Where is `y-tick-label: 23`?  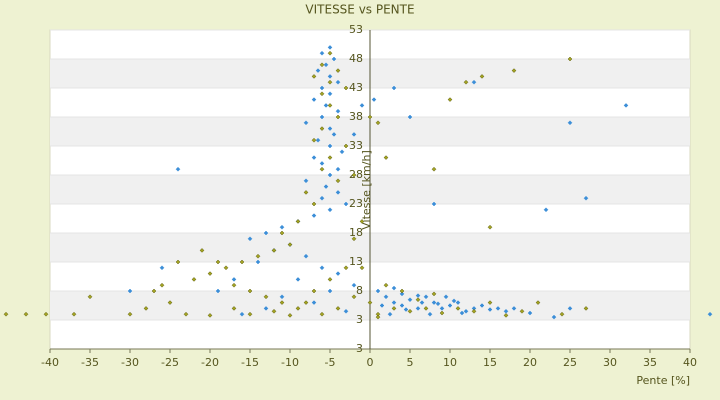
y-tick-label: 23 is located at coordinates (356, 203).